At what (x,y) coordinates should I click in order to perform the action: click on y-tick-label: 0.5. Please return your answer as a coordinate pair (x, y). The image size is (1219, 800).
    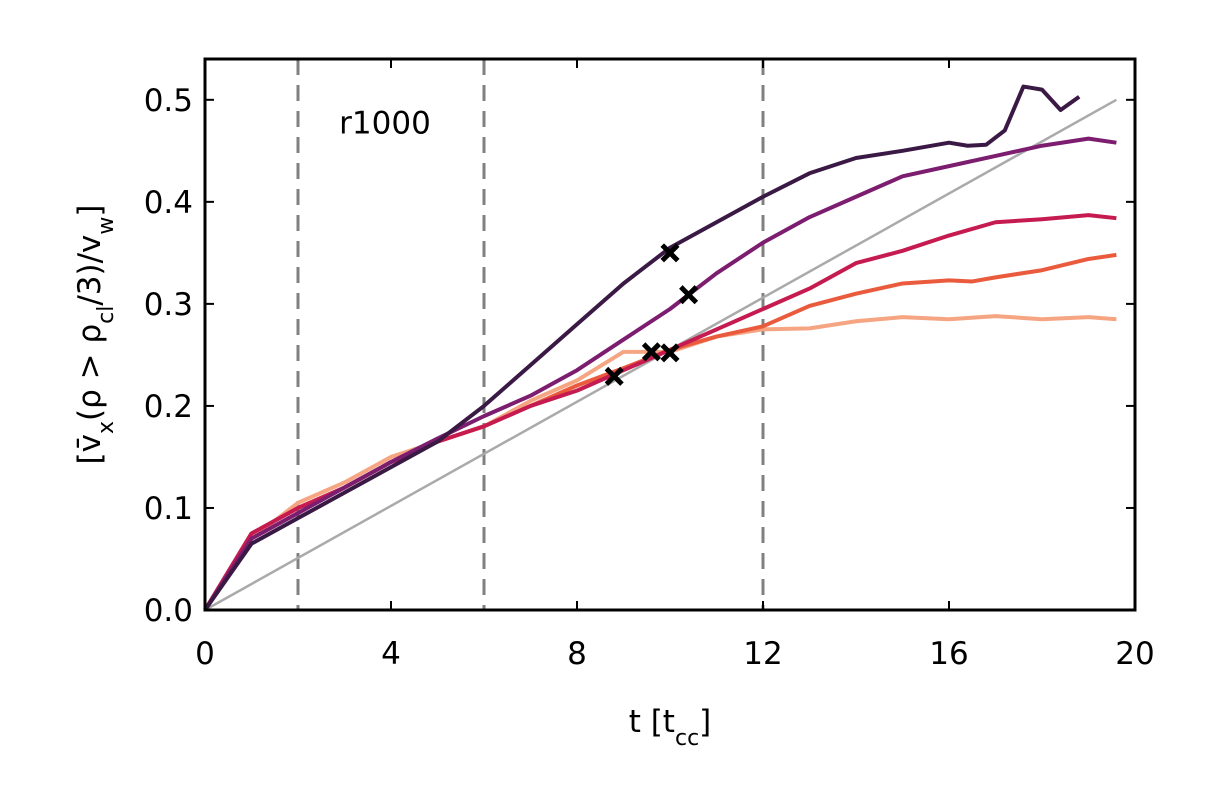
    Looking at the image, I should click on (168, 101).